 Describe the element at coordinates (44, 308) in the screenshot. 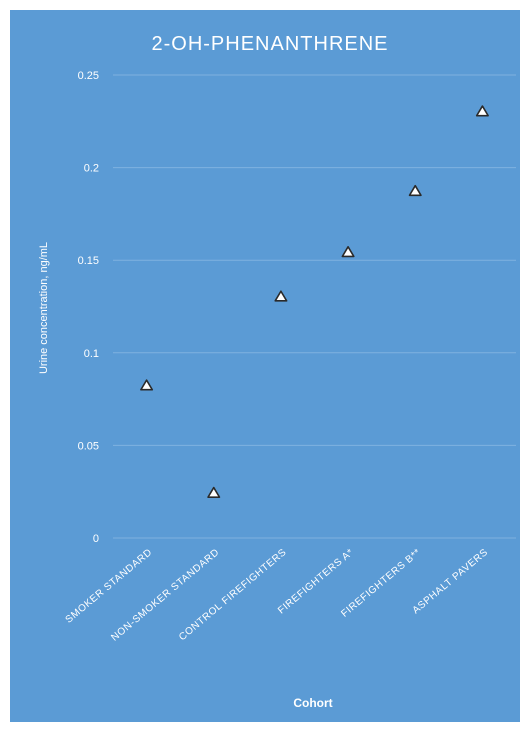

I see `y-axis-label: Urine concentration, ng/mL` at that location.